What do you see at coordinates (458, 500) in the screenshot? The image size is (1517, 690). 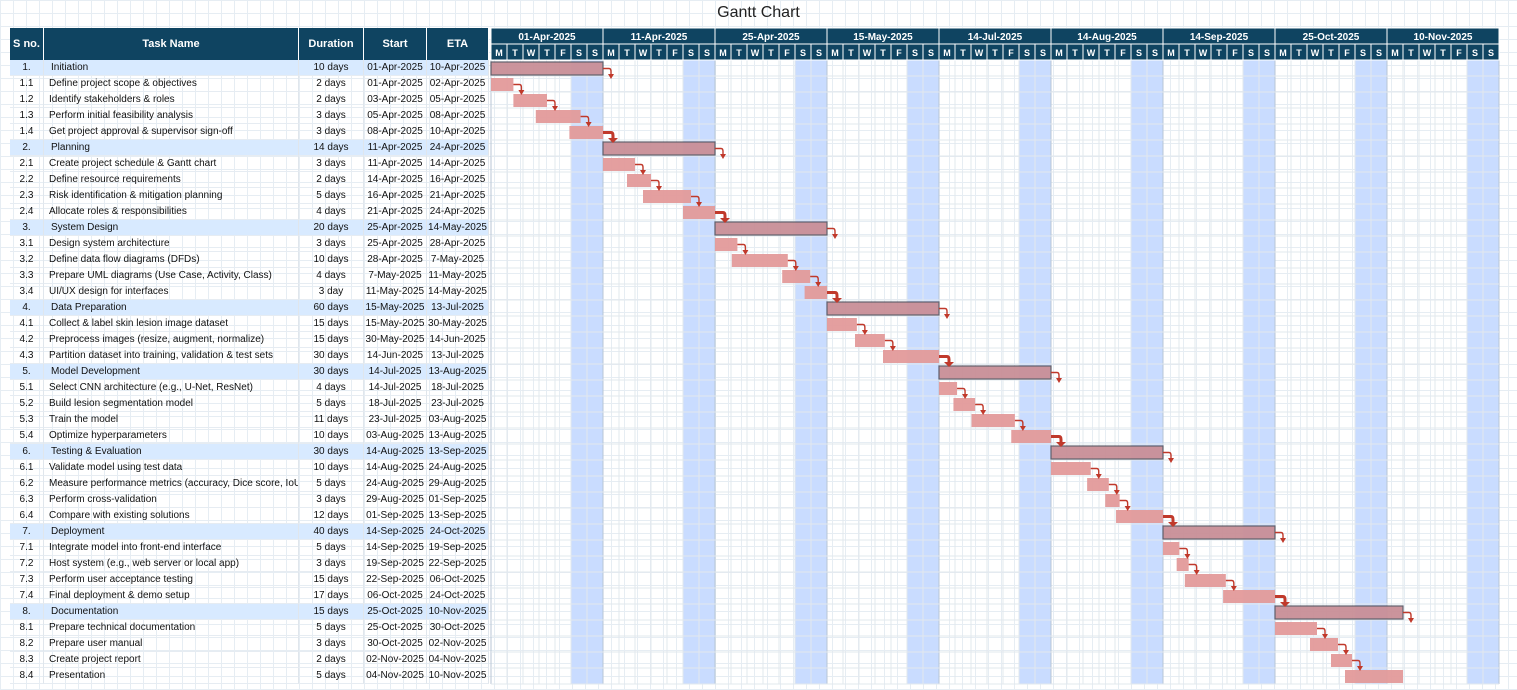 I see `task-eta: 01-Sep-2025` at bounding box center [458, 500].